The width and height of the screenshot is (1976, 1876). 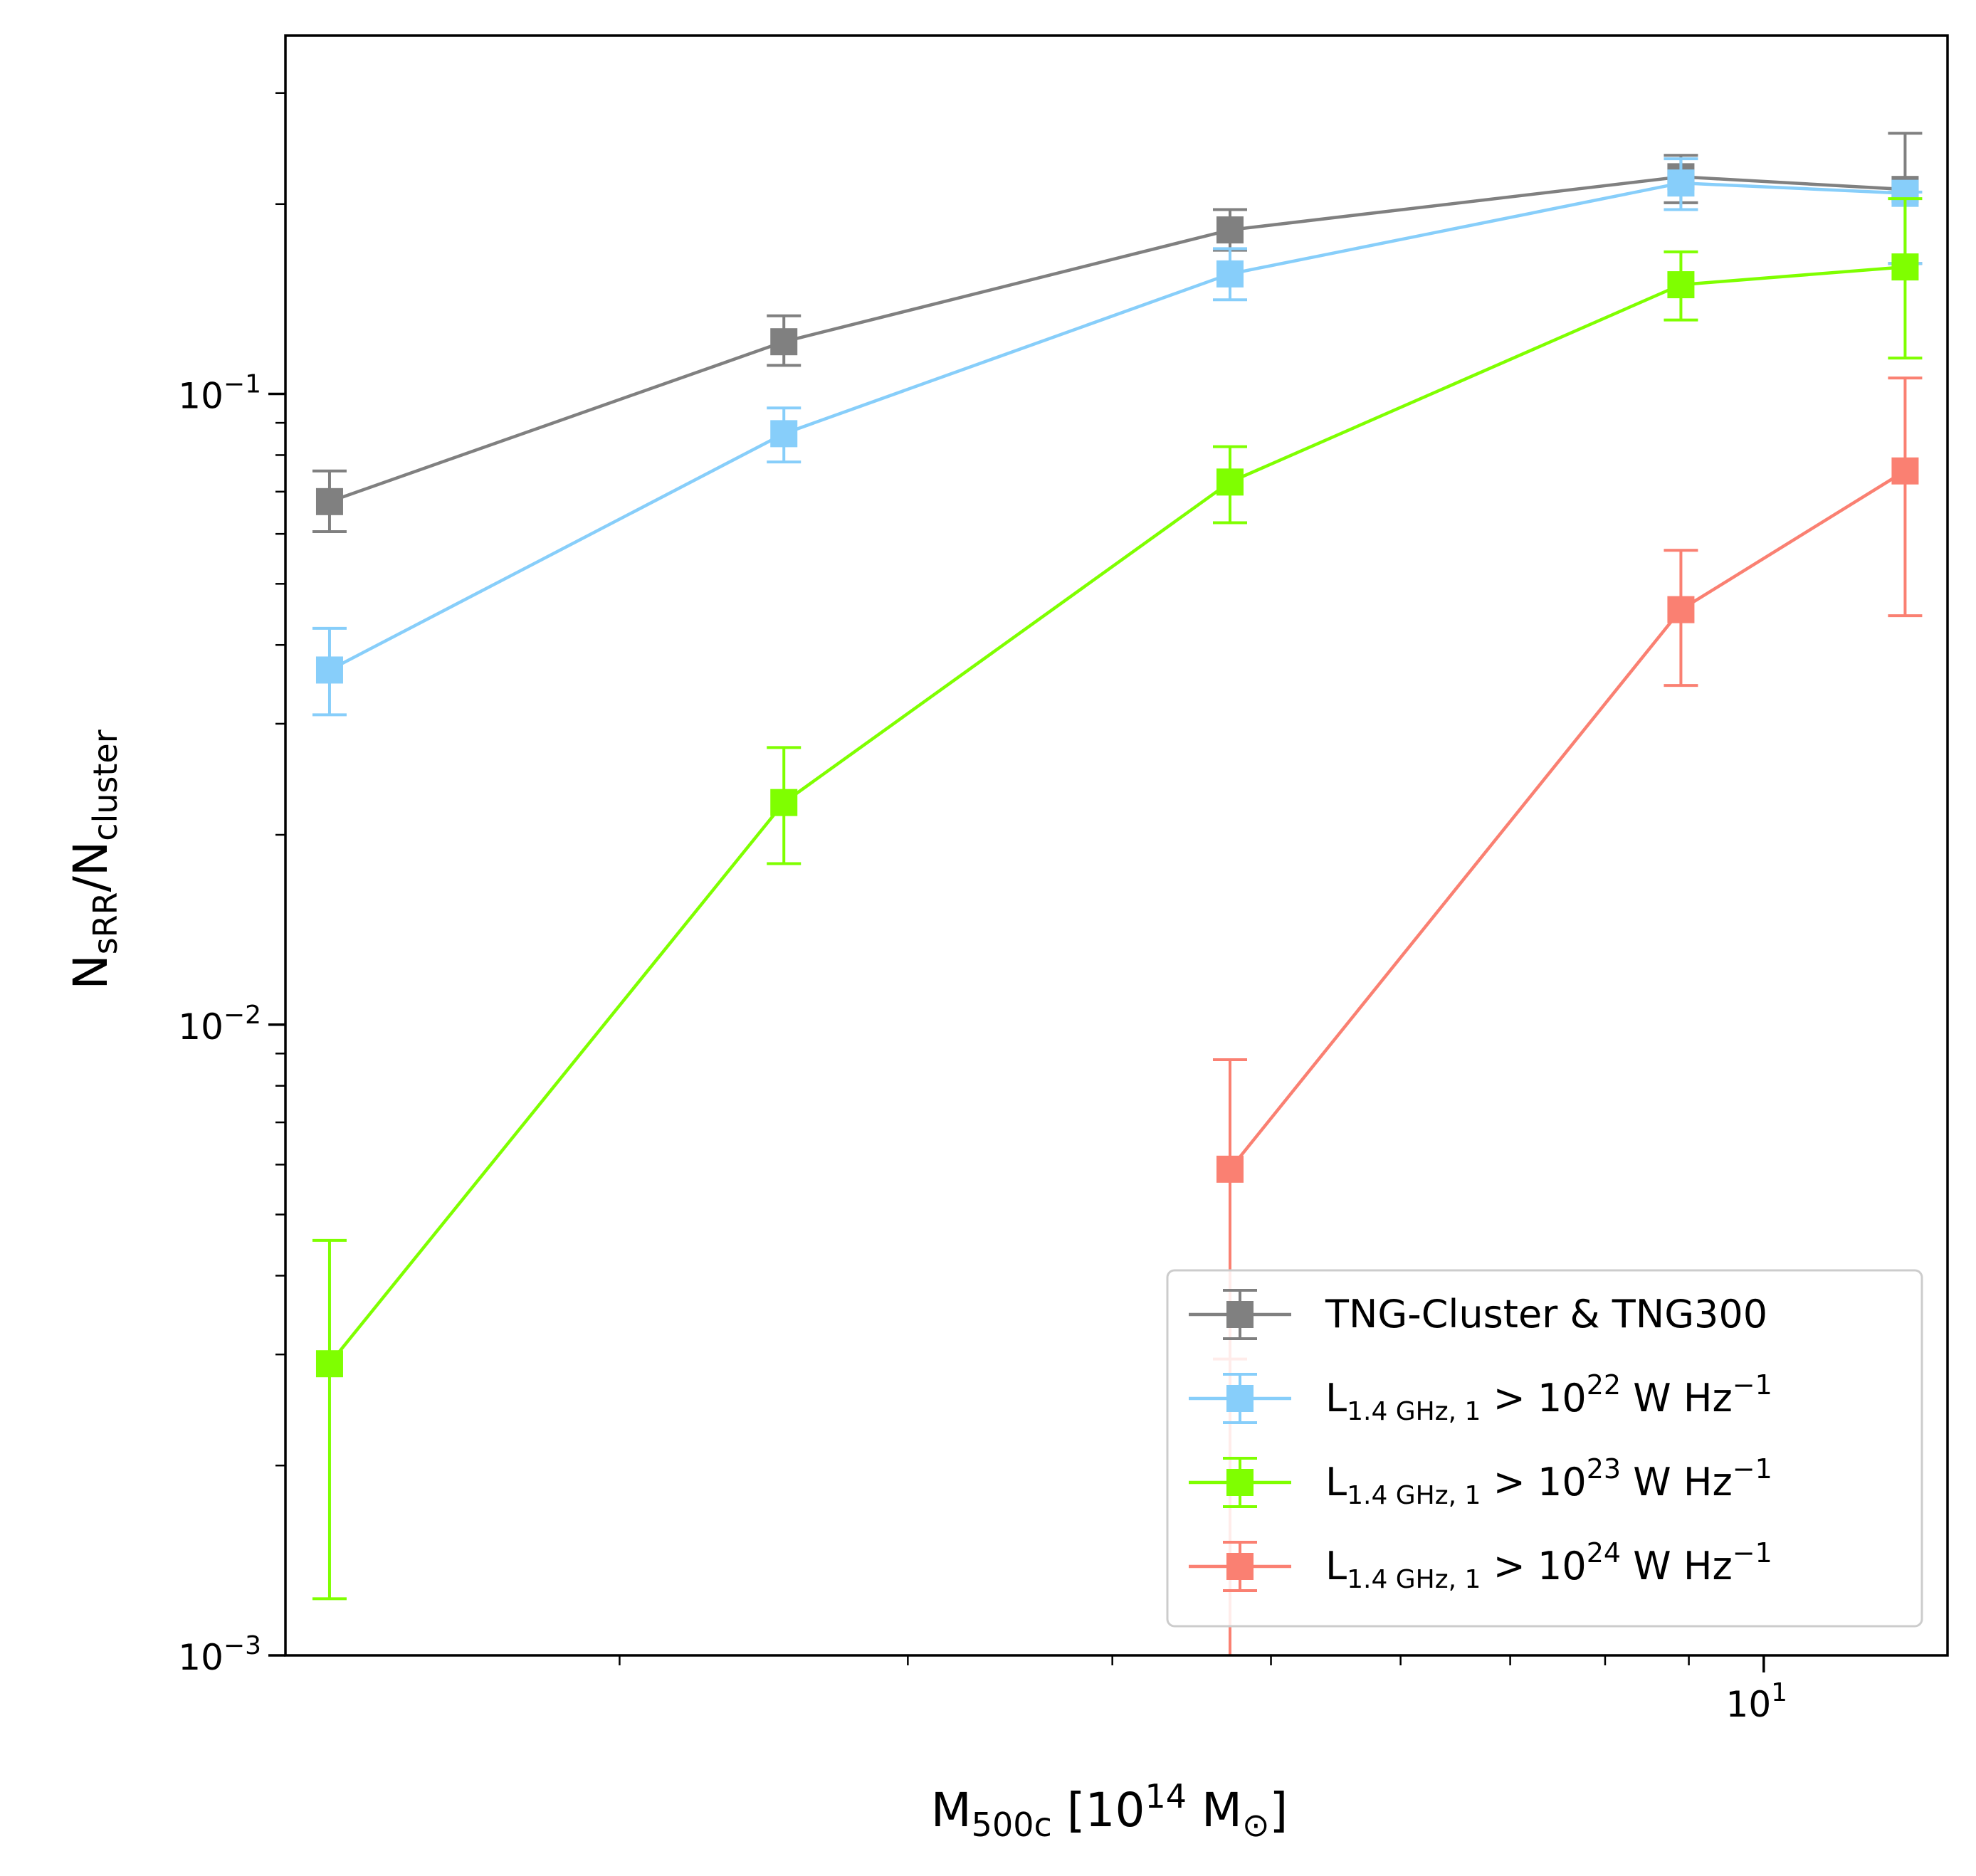 I want to click on x-tick-exp: 1, so click(x=1779, y=1692).